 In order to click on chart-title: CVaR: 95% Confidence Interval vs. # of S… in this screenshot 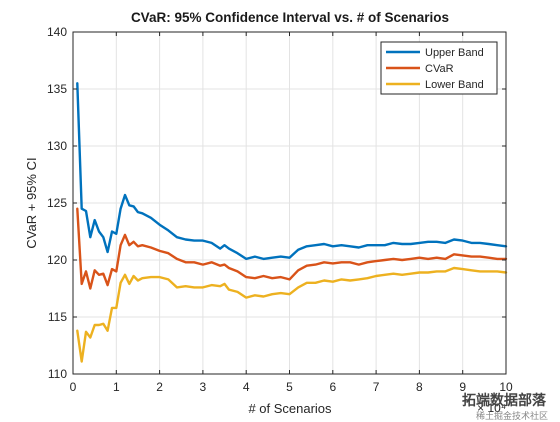, I will do `click(290, 17)`.